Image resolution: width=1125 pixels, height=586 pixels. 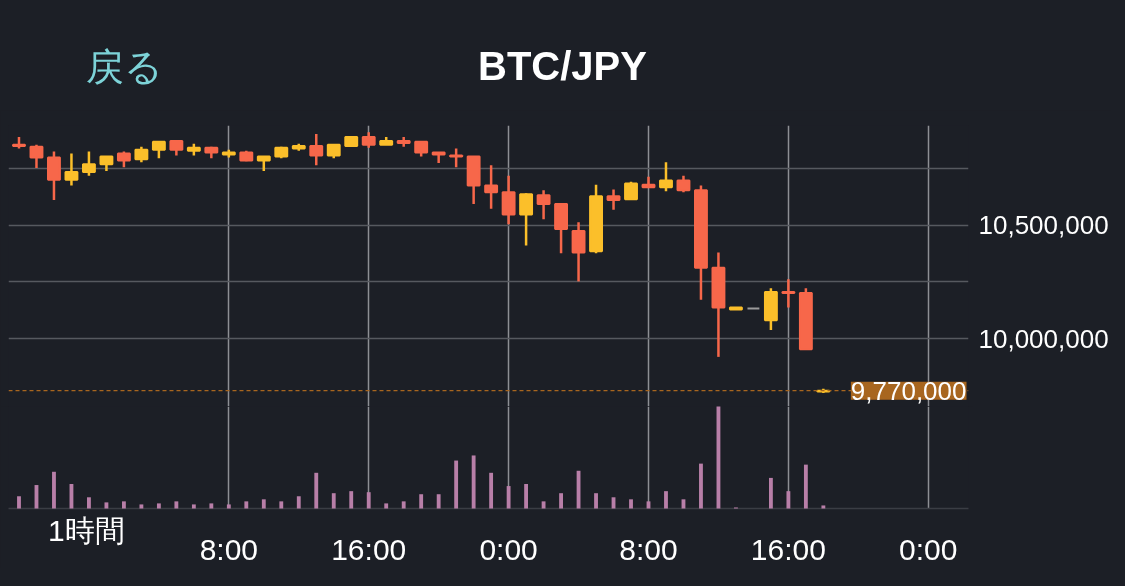 I want to click on y-tick-label: 10,500,000, so click(x=1043, y=225).